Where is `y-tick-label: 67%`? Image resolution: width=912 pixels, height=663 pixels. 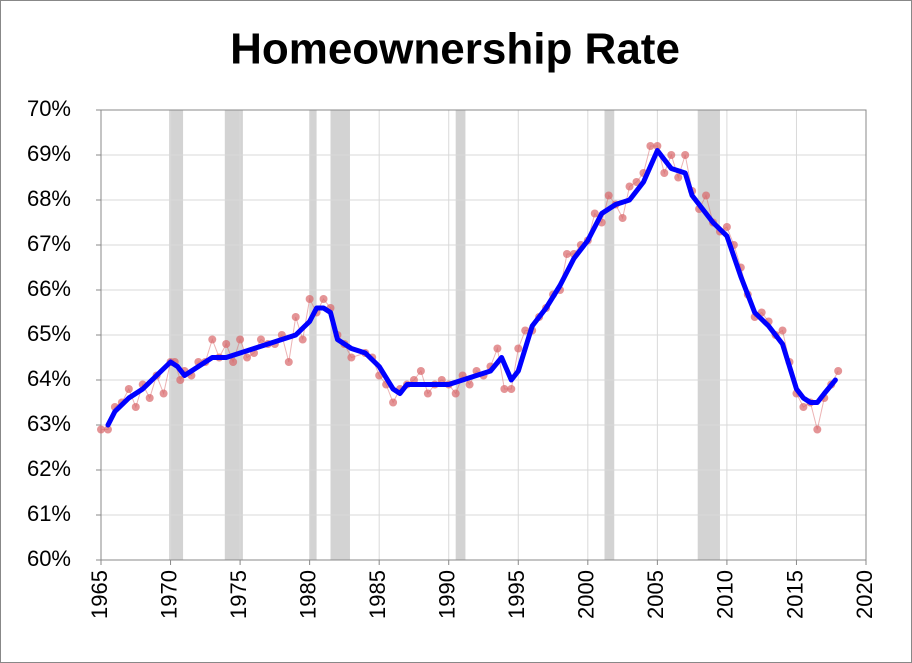
y-tick-label: 67% is located at coordinates (49, 243).